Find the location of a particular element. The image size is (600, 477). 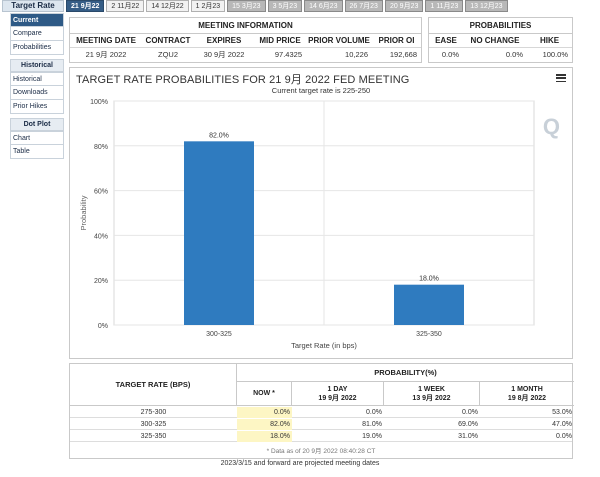

y-tick-label: 80% is located at coordinates (101, 147).